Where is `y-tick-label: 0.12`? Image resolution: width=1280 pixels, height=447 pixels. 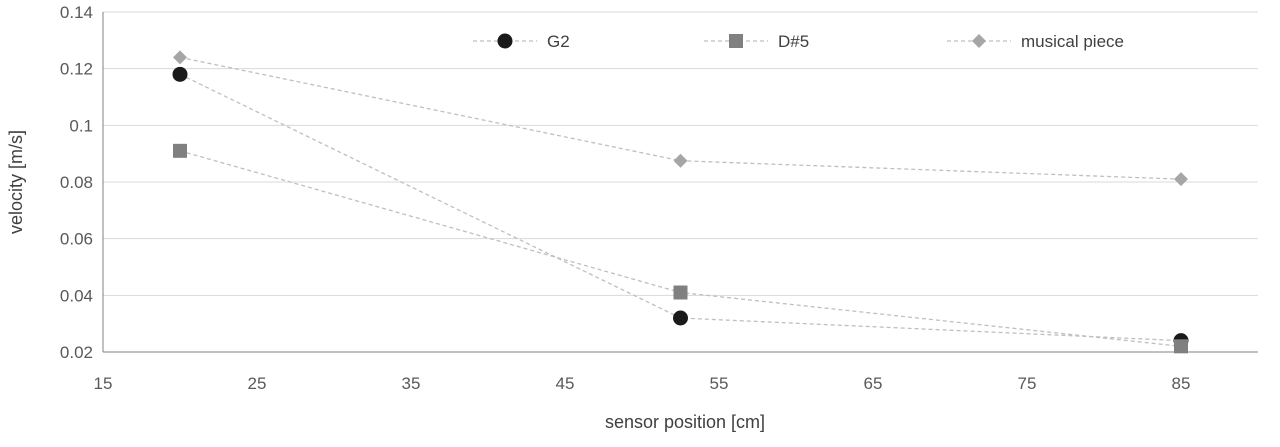
y-tick-label: 0.12 is located at coordinates (76, 69).